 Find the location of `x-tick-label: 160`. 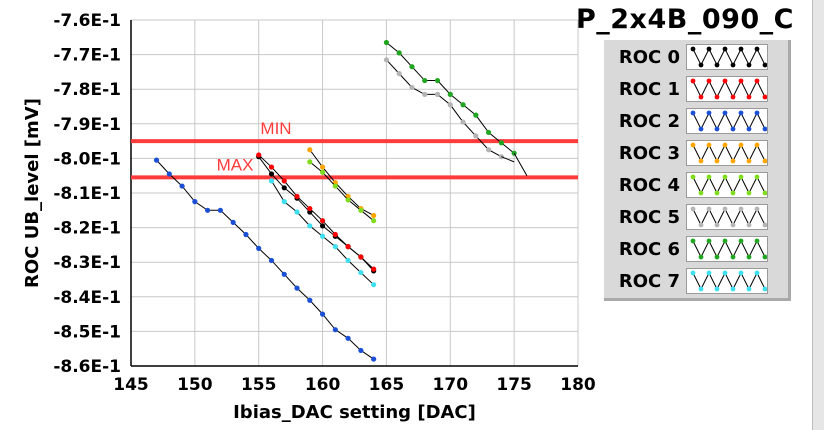

x-tick-label: 160 is located at coordinates (323, 385).